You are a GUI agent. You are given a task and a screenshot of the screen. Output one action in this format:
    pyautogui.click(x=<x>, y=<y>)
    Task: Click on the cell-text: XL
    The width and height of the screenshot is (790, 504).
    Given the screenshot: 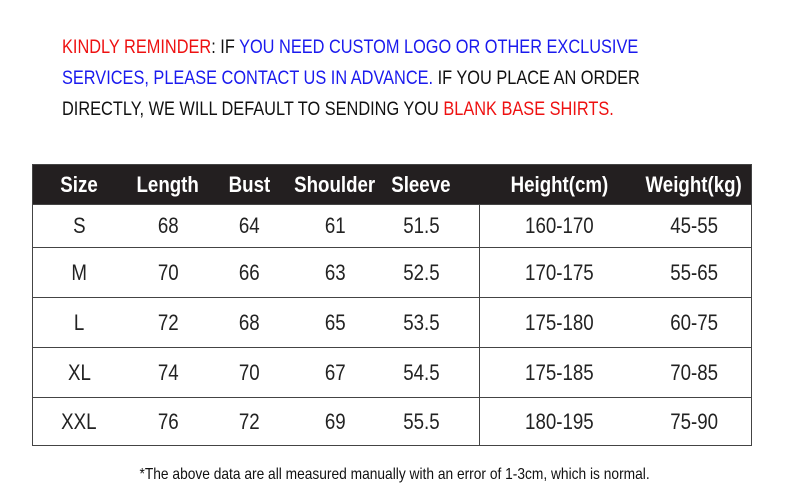 What is the action you would take?
    pyautogui.click(x=79, y=372)
    